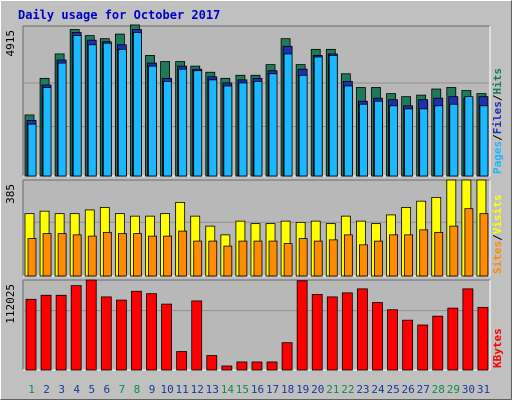  What do you see at coordinates (10, 194) in the screenshot?
I see `sites-visits-ymax-label: 385` at bounding box center [10, 194].